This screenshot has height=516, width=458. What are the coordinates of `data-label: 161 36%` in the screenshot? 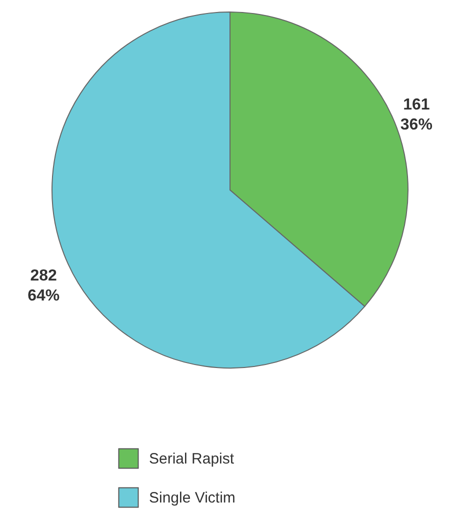 It's located at (416, 115).